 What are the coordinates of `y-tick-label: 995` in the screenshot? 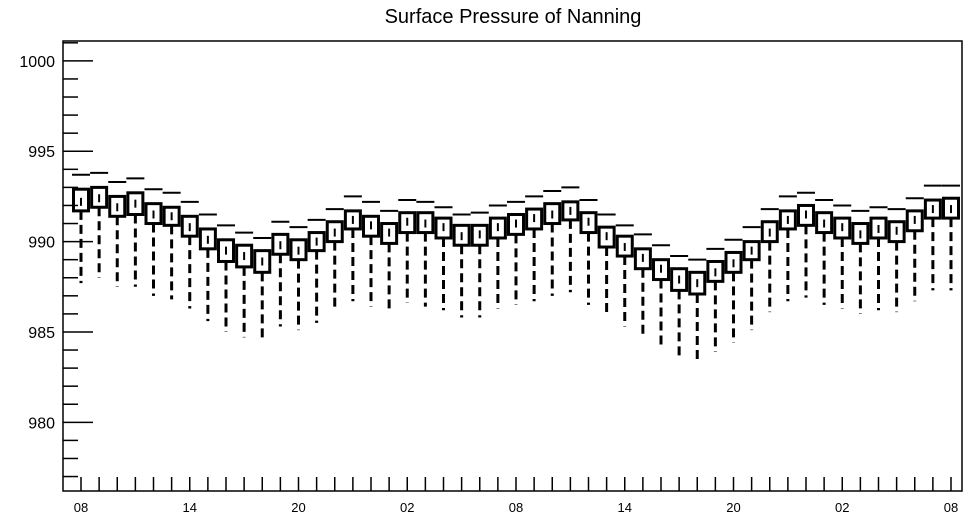 It's located at (41, 152).